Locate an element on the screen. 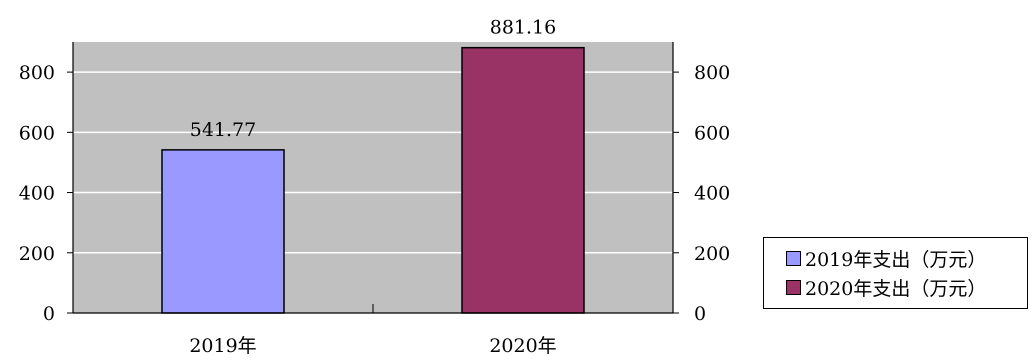 Image resolution: width=1032 pixels, height=360 pixels. legend-item-2019: 2019年支出（万元） is located at coordinates (906, 258).